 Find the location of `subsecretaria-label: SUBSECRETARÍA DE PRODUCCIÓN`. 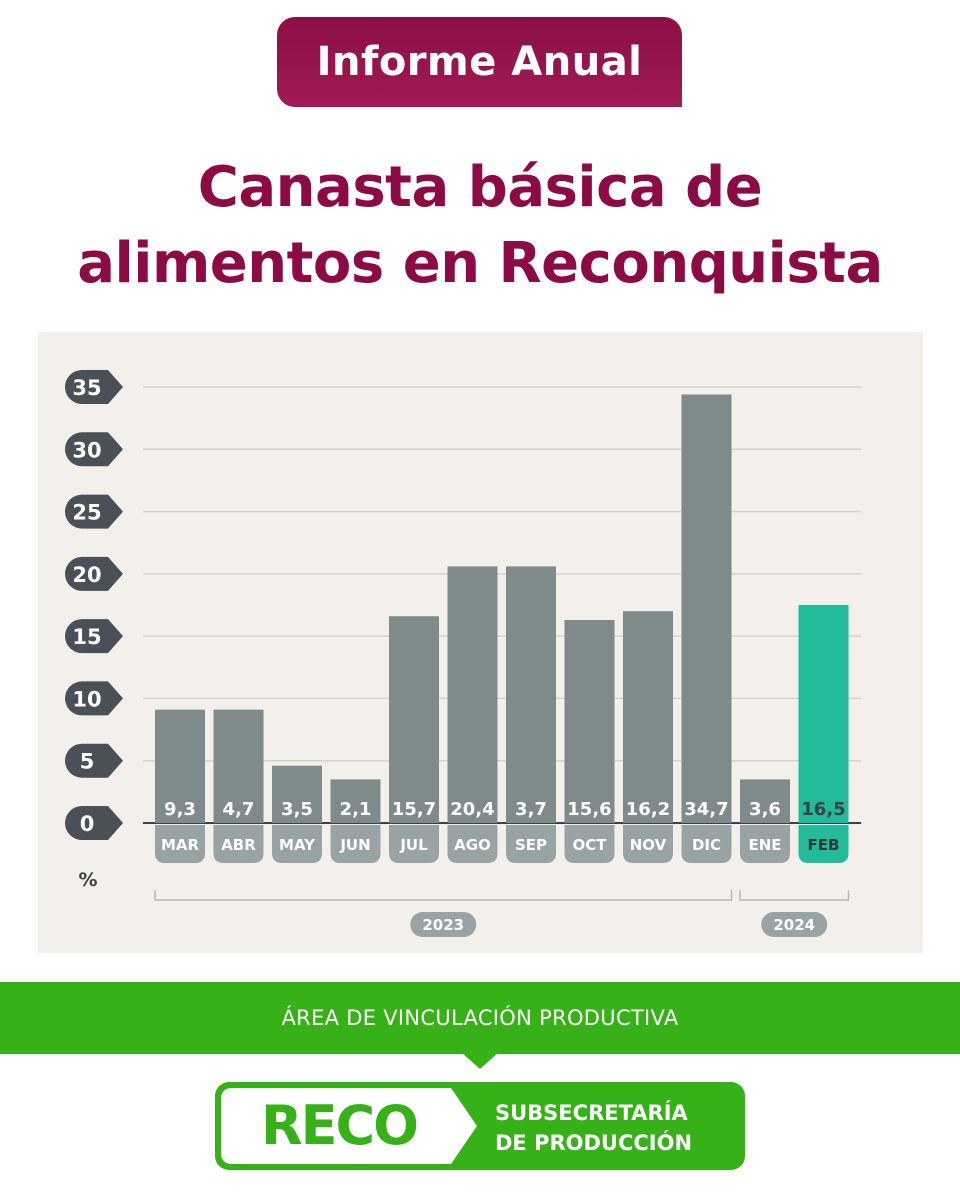

subsecretaria-label: SUBSECRETARÍA DE PRODUCCIÓN is located at coordinates (615, 1128).